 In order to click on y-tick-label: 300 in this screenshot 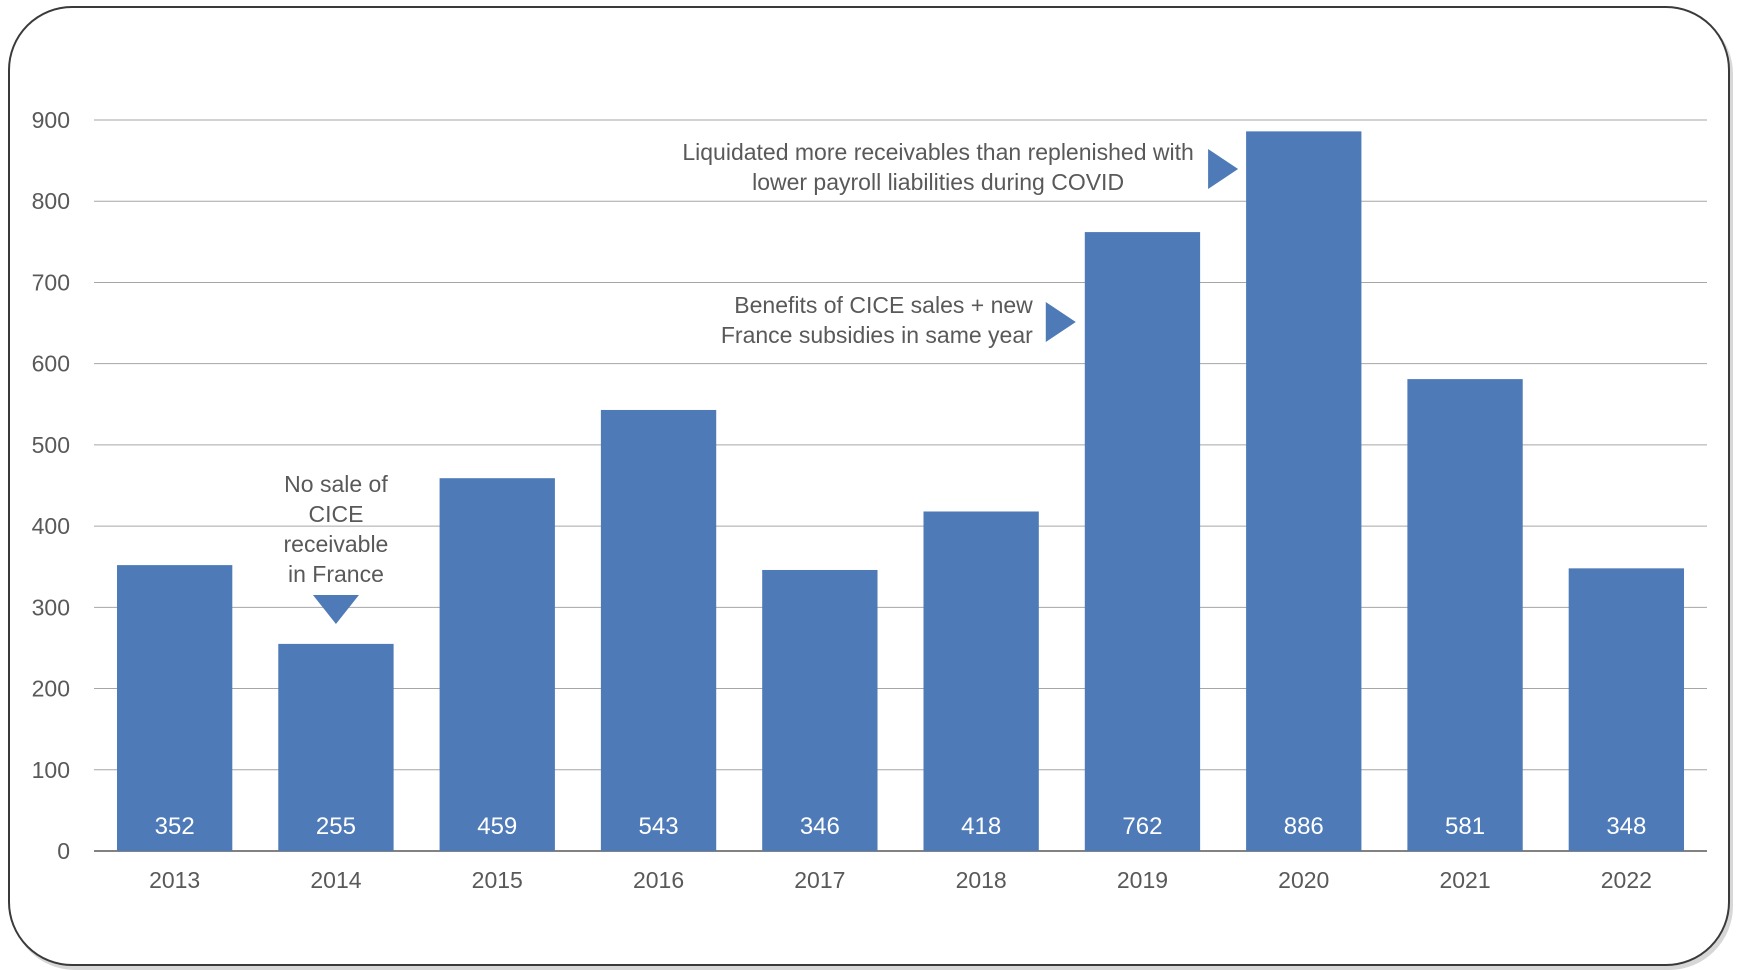, I will do `click(51, 607)`.